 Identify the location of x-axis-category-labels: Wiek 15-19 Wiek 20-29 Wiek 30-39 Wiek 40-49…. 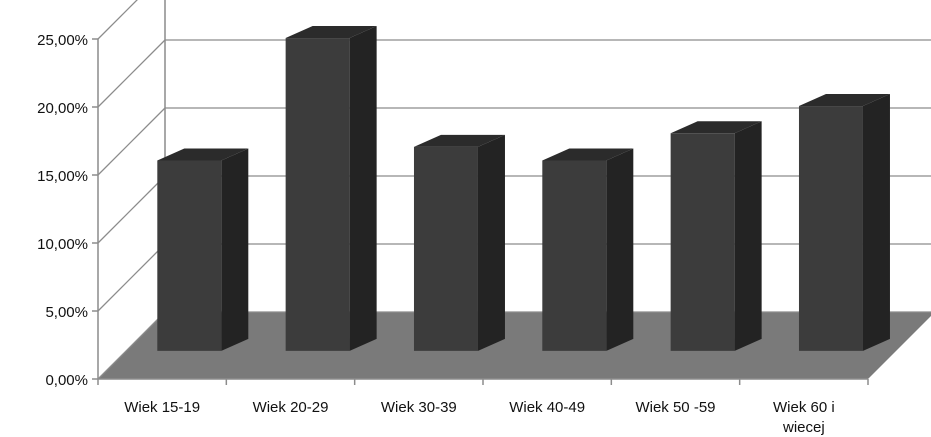
(479, 417).